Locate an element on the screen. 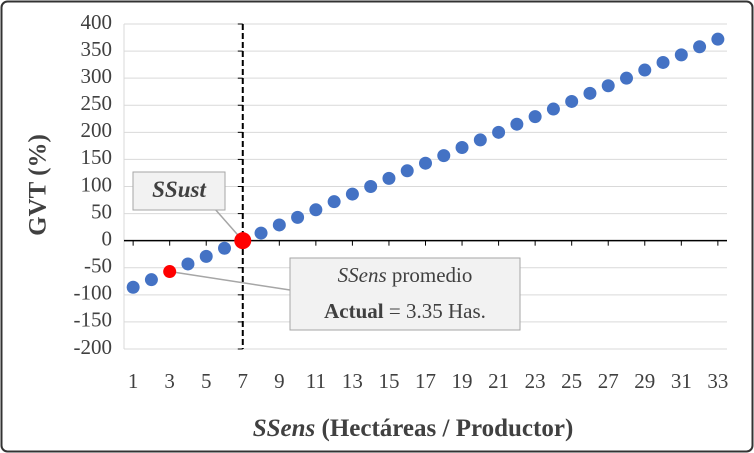  annotation-text-part: Actual is located at coordinates (354, 311).